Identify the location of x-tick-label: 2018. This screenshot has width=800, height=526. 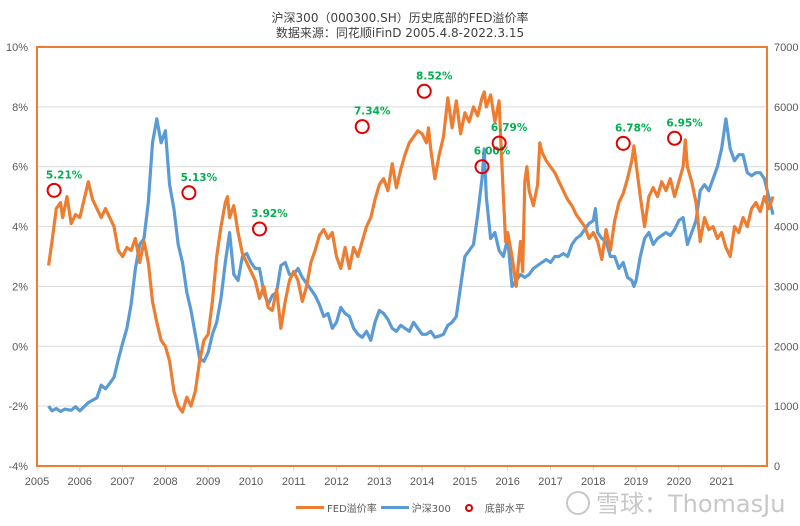
(593, 482).